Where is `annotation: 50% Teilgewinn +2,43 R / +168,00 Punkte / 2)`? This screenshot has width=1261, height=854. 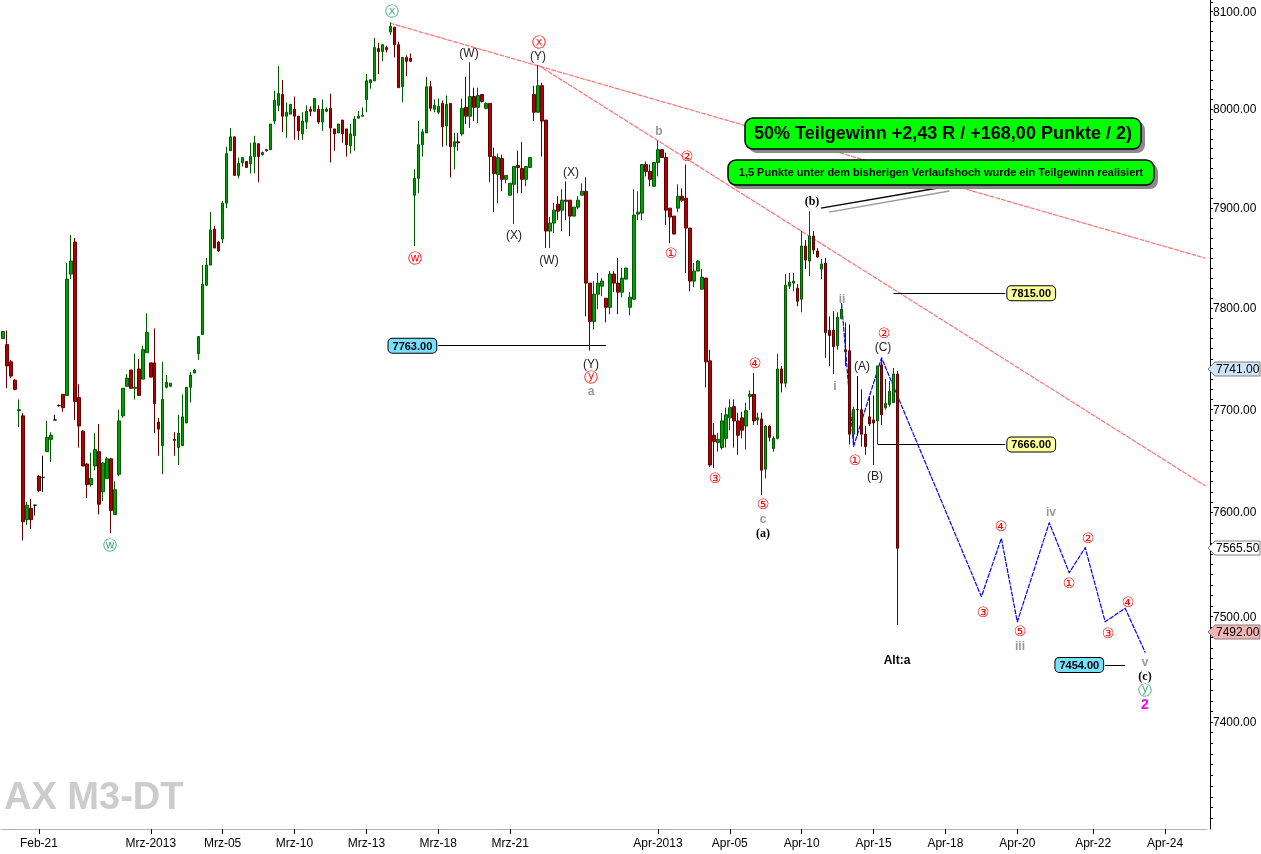
annotation: 50% Teilgewinn +2,43 R / +168,00 Punkte / 2) is located at coordinates (943, 133).